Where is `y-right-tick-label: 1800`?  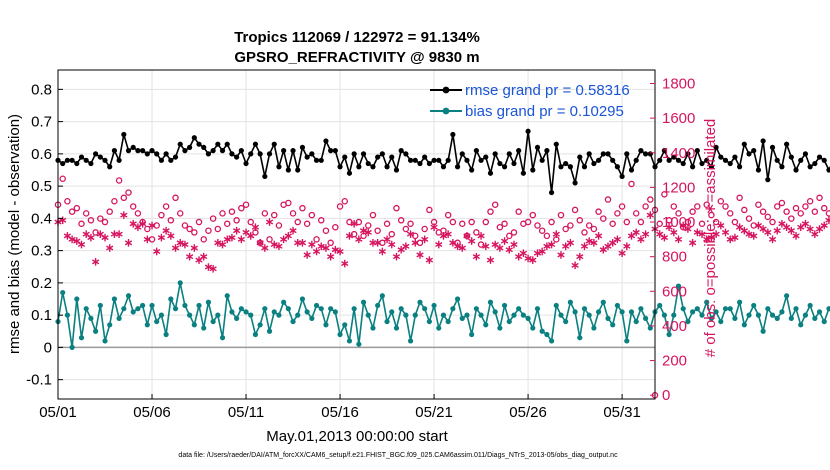
y-right-tick-label: 1800 is located at coordinates (678, 84).